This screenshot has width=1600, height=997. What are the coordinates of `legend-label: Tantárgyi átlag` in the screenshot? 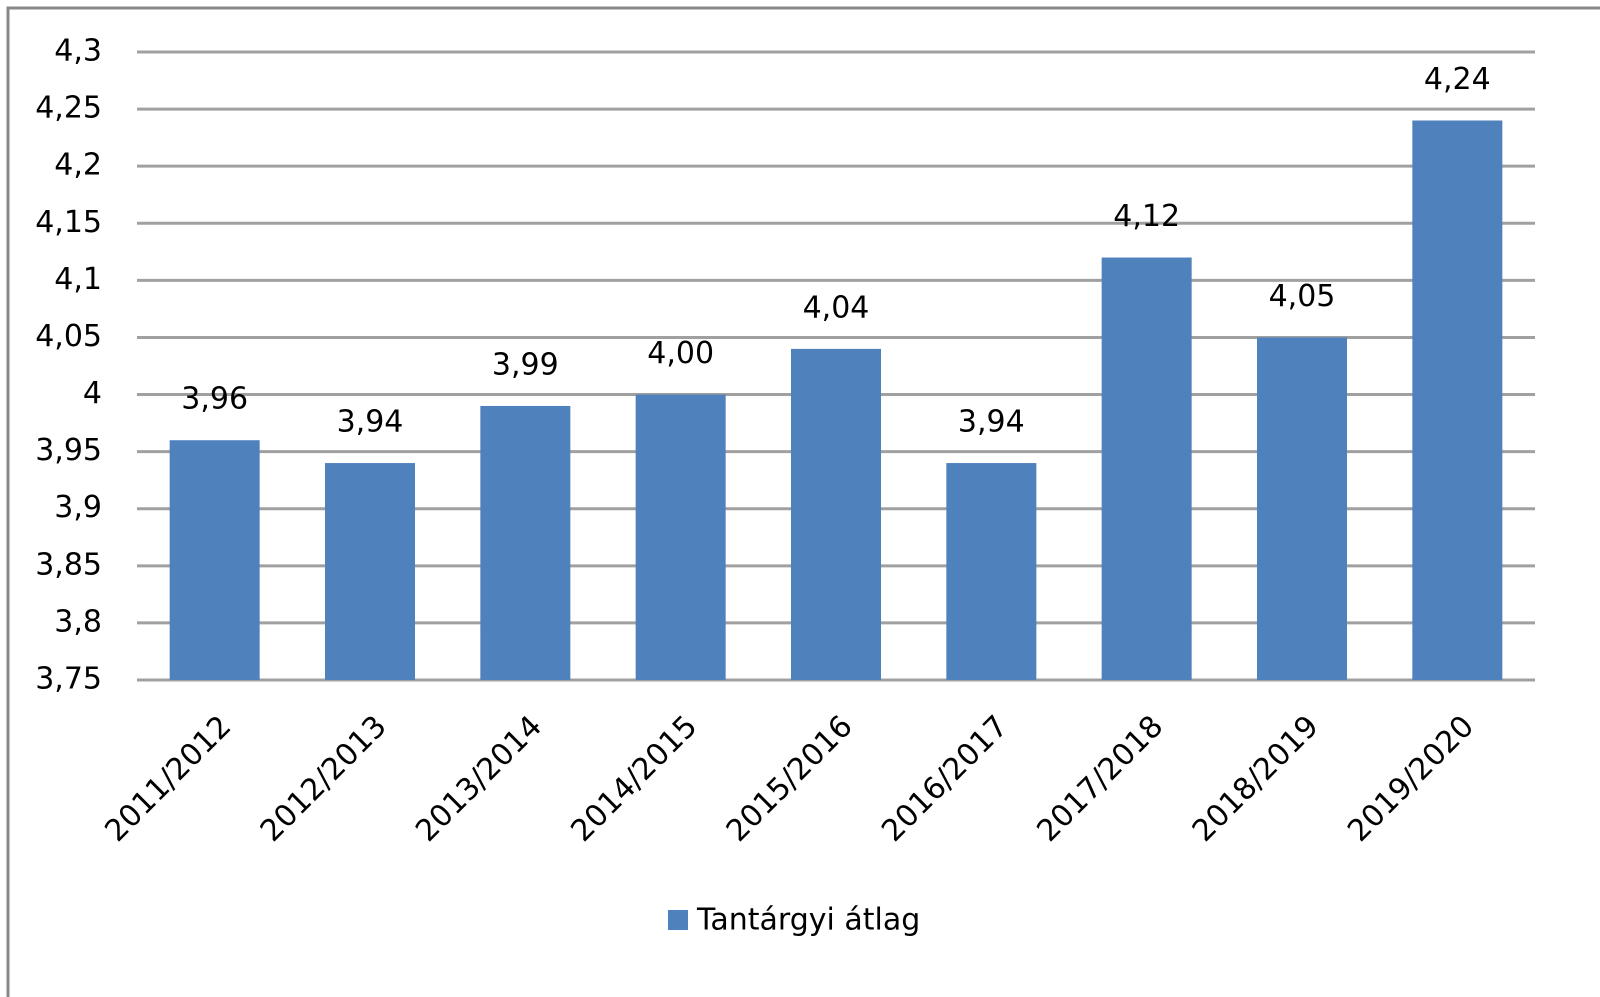 It's located at (808, 920).